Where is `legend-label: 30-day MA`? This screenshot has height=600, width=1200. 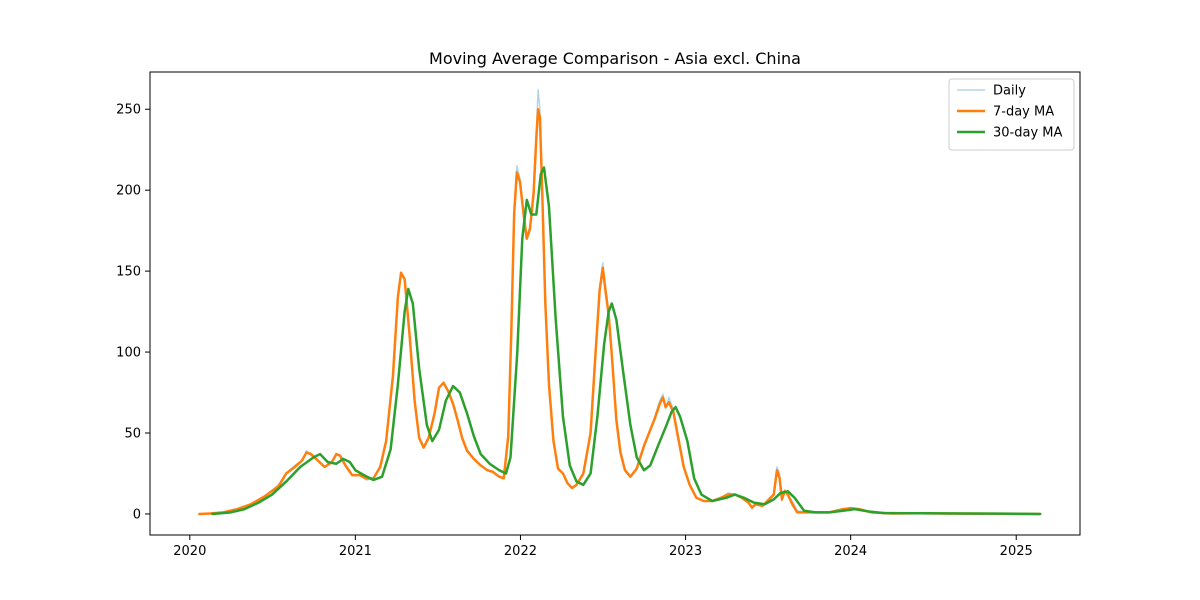 legend-label: 30-day MA is located at coordinates (1027, 133).